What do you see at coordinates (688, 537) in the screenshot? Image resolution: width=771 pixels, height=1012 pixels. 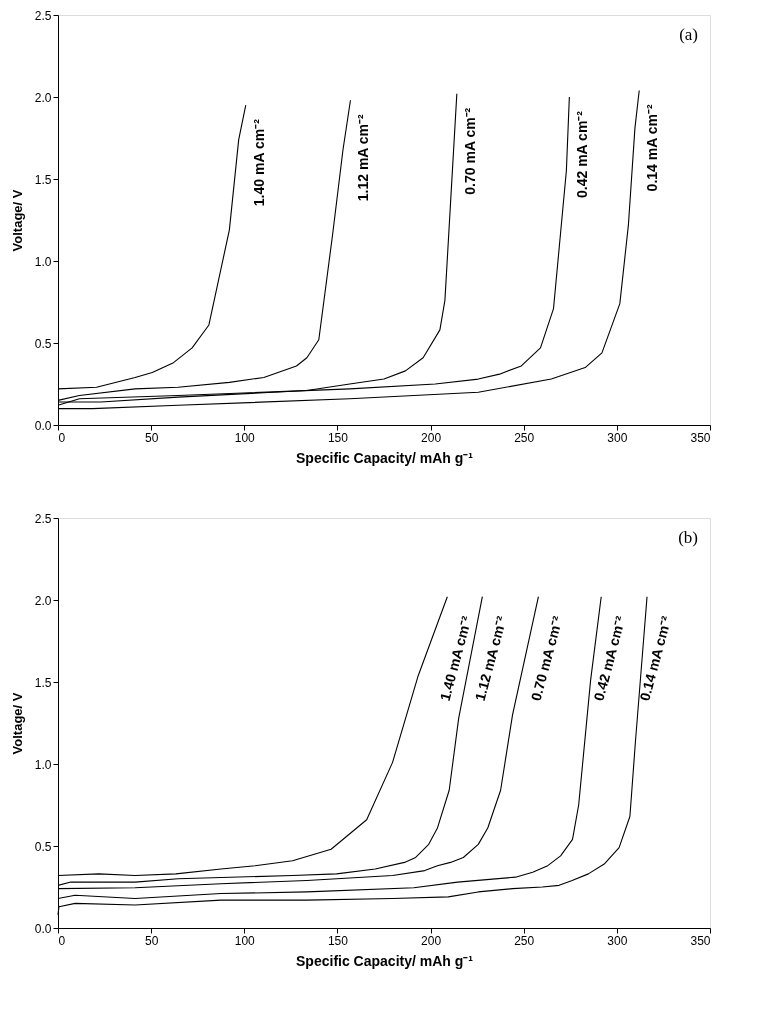 I see `annotation: (b)` at bounding box center [688, 537].